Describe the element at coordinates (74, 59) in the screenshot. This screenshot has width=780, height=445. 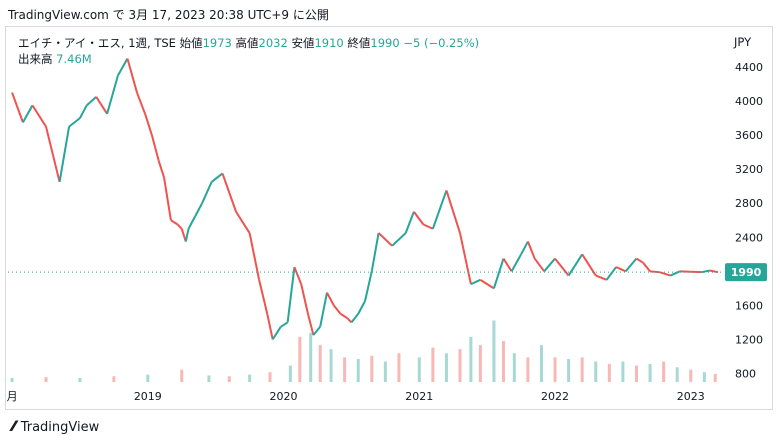
I see `volume-value: 7.46M` at that location.